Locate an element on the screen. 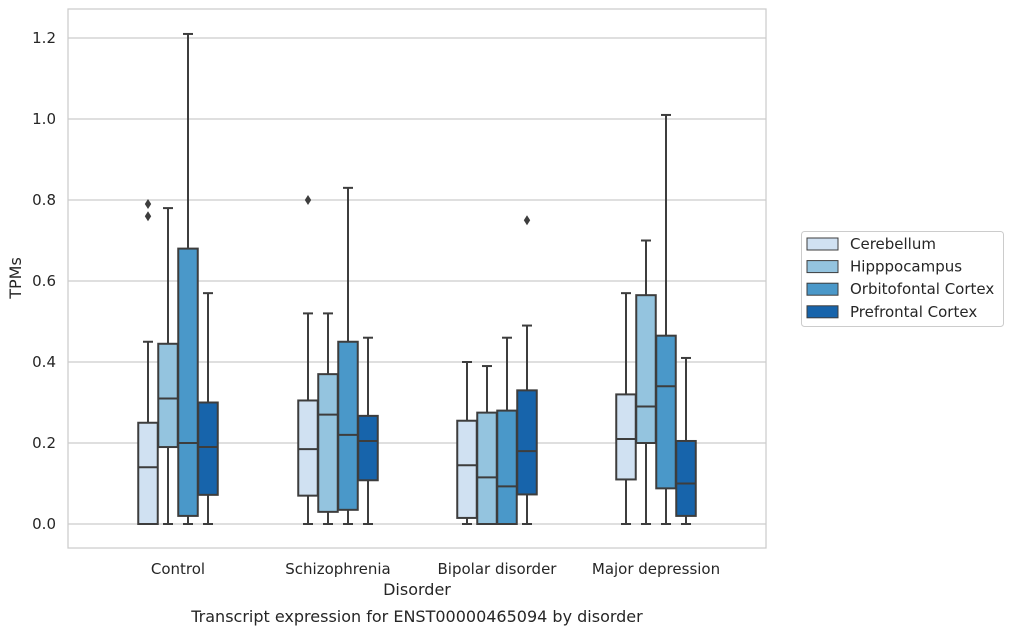 The height and width of the screenshot is (634, 1014). y-tick-label: 0.6 is located at coordinates (44, 281).